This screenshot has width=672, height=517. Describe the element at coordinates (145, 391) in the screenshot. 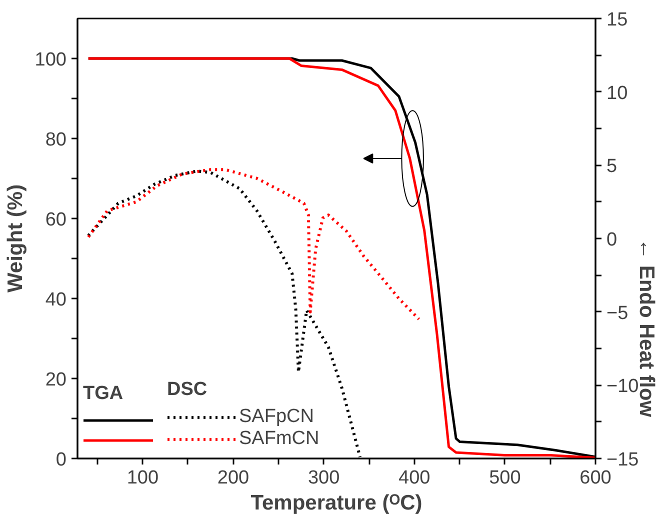

I see `text: TGA DSC` at that location.